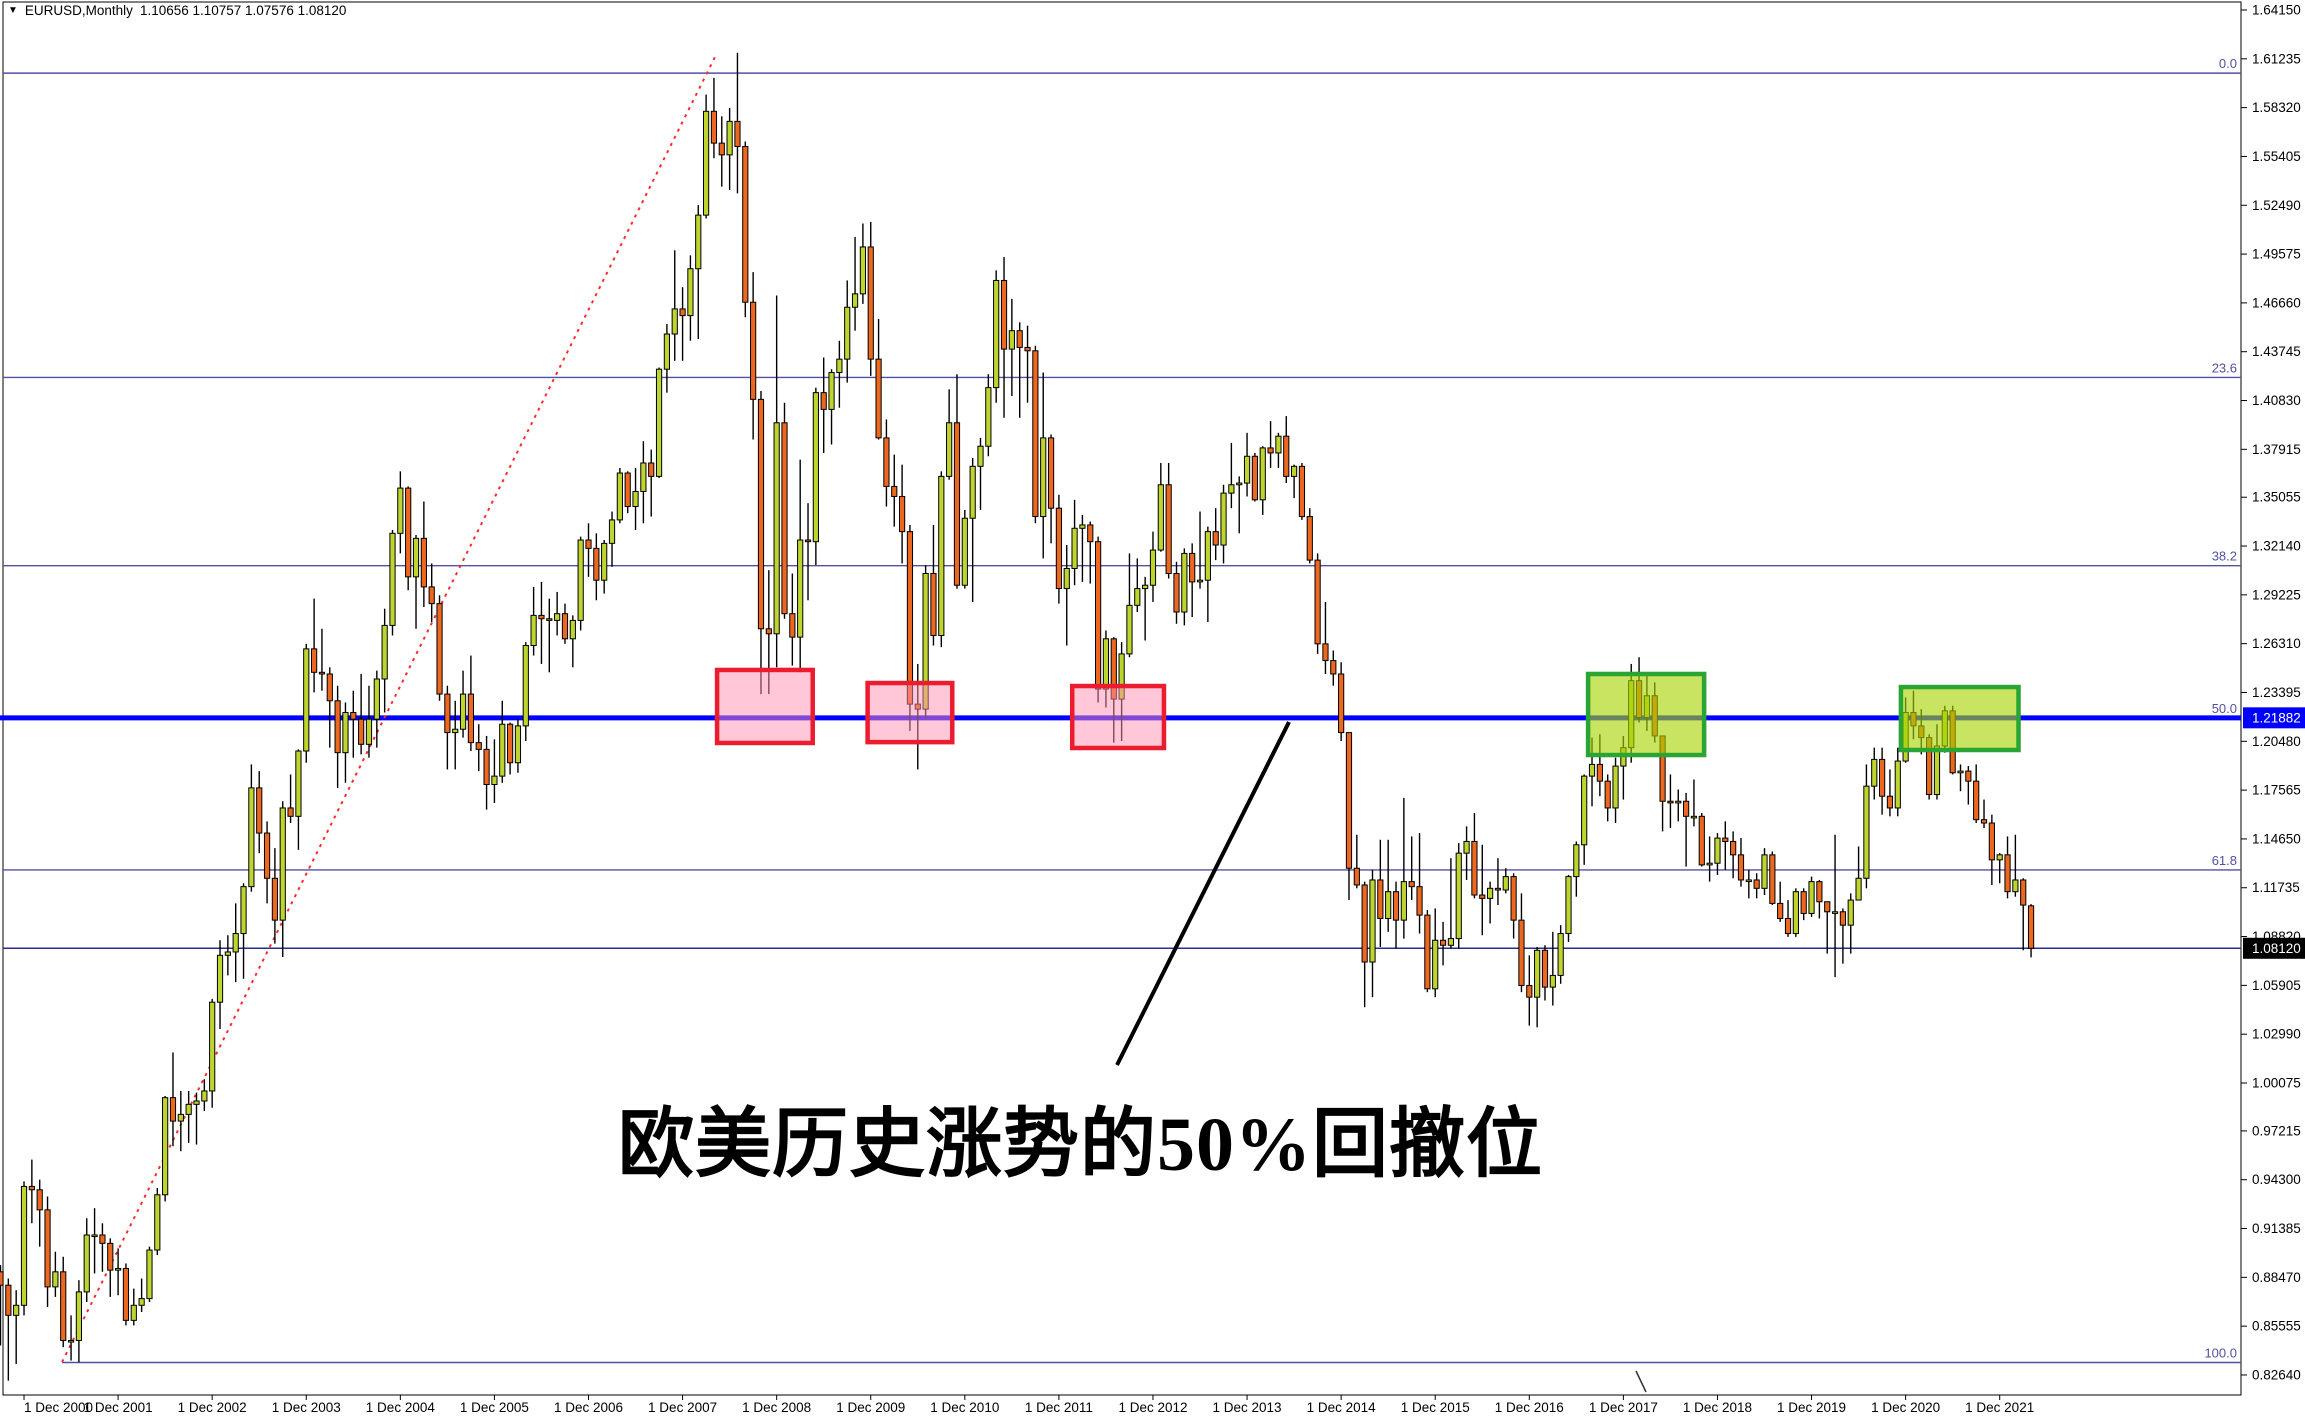  What do you see at coordinates (2276, 351) in the screenshot?
I see `y-axis-label: 1.43745` at bounding box center [2276, 351].